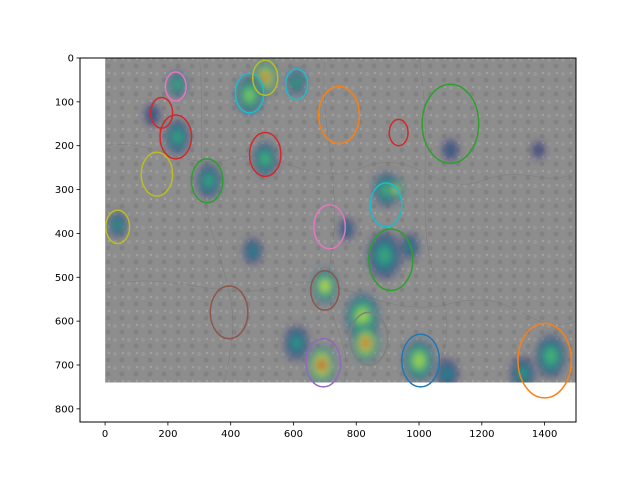  Describe the element at coordinates (64, 322) in the screenshot. I see `y-tick-label: 600` at that location.